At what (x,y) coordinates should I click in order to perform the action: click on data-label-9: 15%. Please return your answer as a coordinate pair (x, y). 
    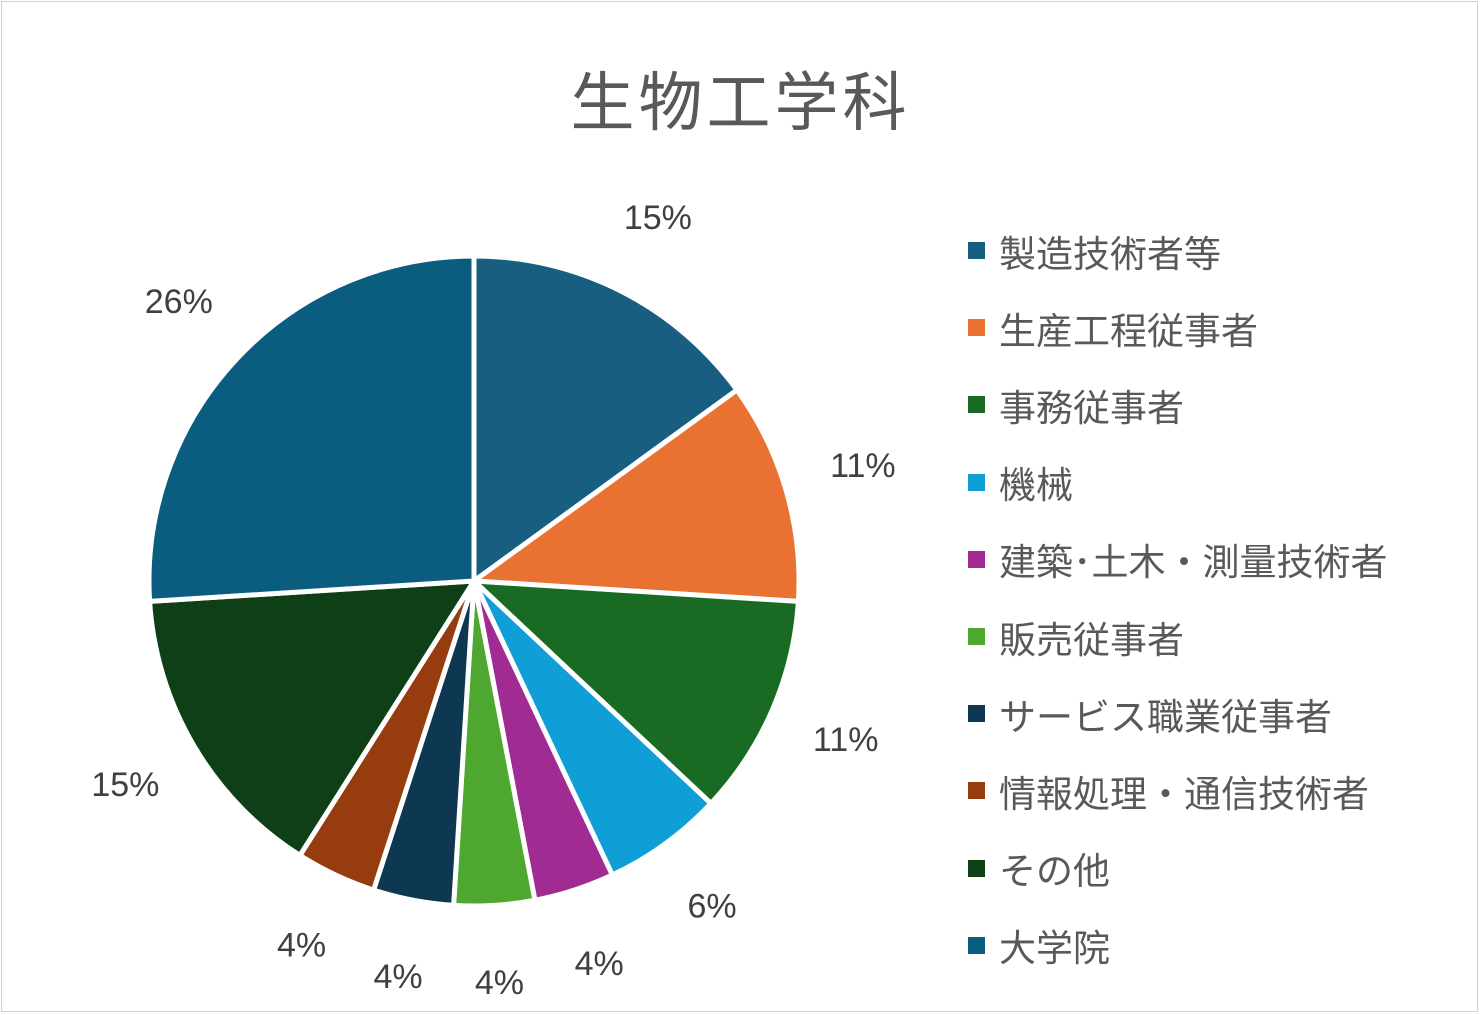
    Looking at the image, I should click on (125, 785).